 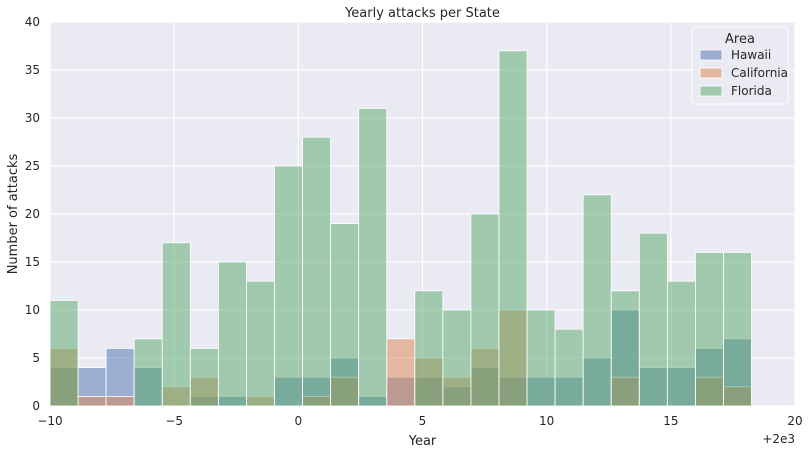 What do you see at coordinates (751, 91) in the screenshot?
I see `legend-label-florida: Florida` at bounding box center [751, 91].